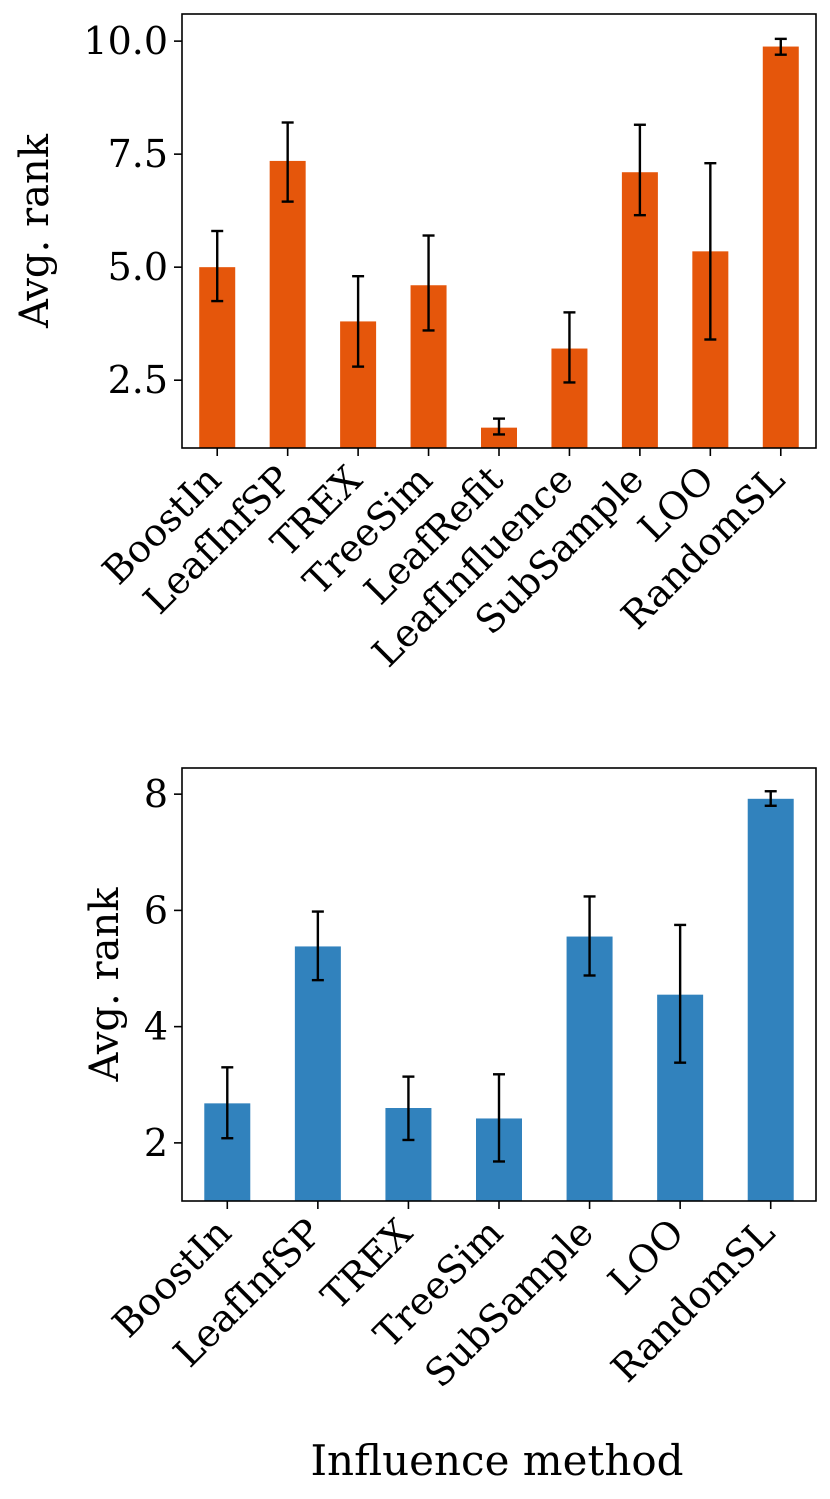 The image size is (830, 1499). What do you see at coordinates (156, 1027) in the screenshot?
I see `y-tick-label: 4` at bounding box center [156, 1027].